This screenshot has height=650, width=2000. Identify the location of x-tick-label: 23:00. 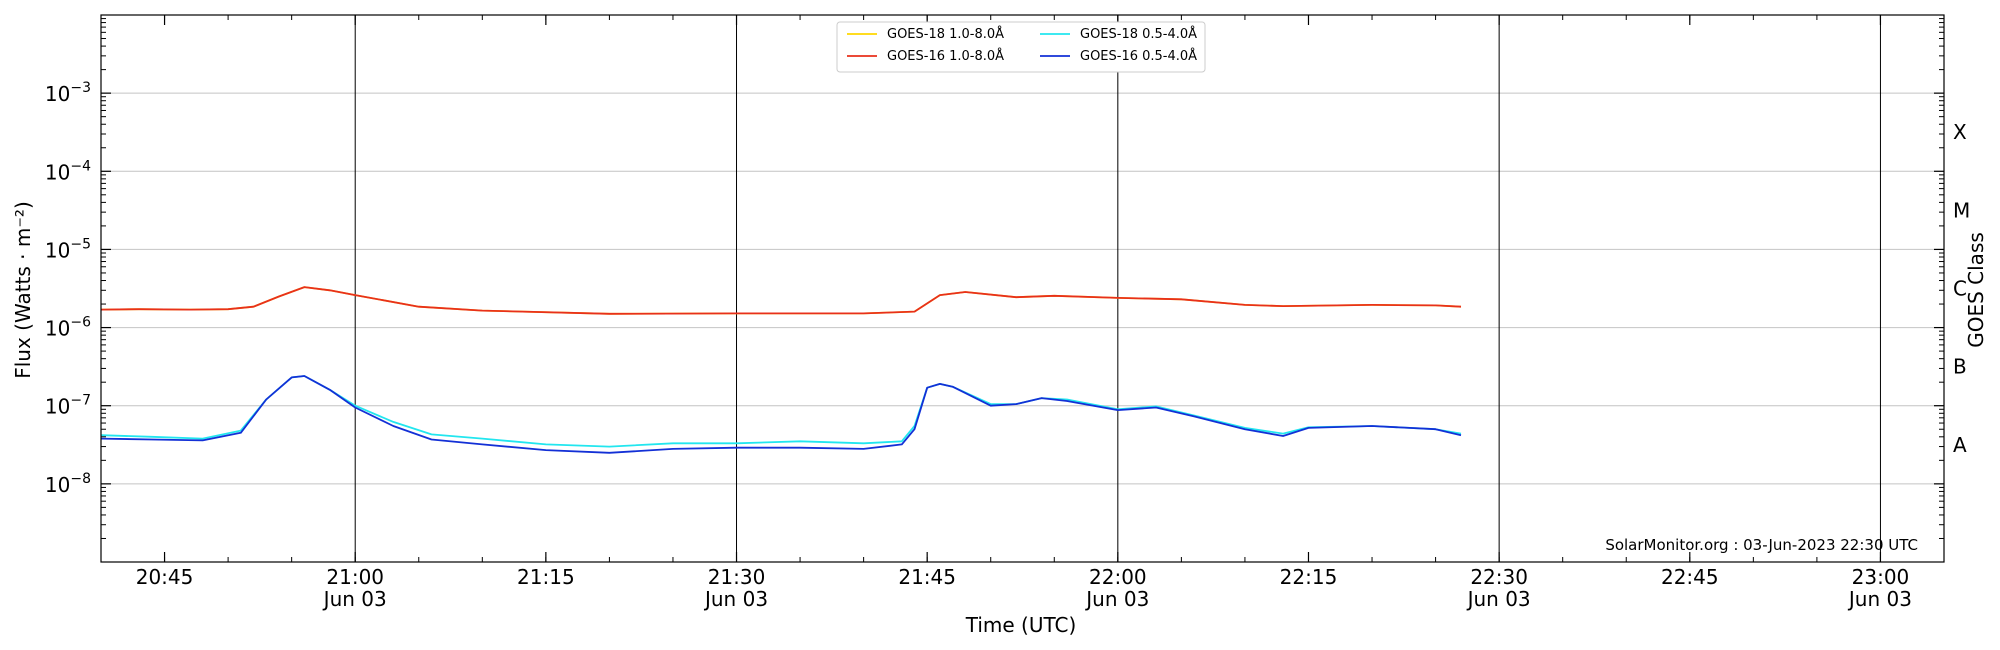
(1881, 577).